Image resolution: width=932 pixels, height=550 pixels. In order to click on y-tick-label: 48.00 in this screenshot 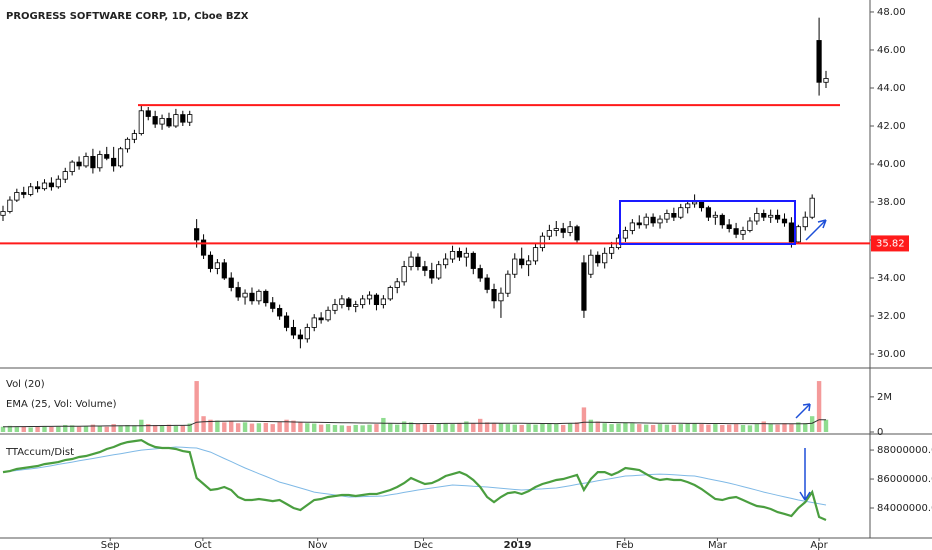, I will do `click(891, 12)`.